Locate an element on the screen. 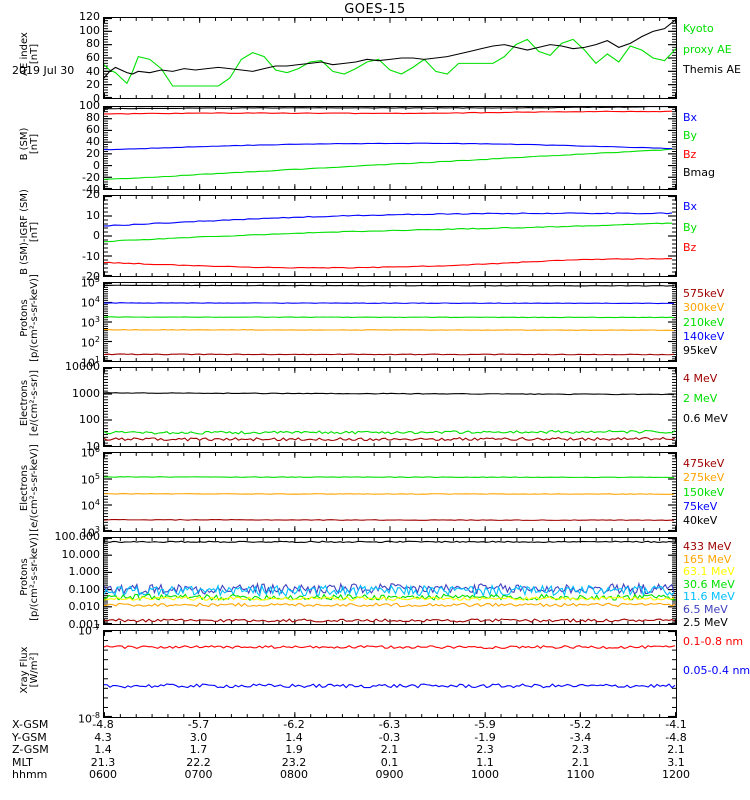 This screenshot has width=750, height=800. axis-tick-value: 3.1 is located at coordinates (676, 762).